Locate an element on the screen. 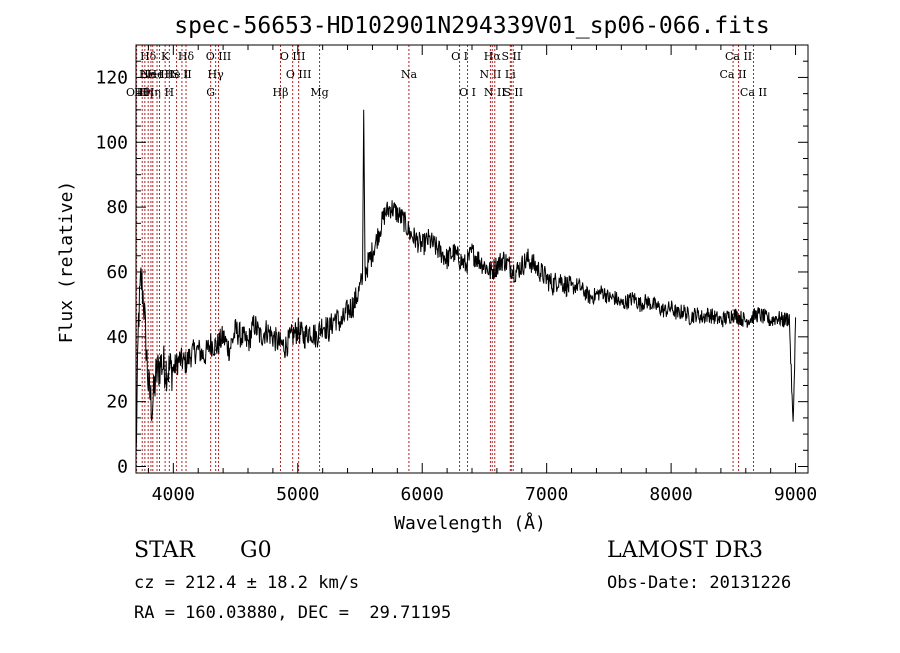  line-marker-label: Mg is located at coordinates (319, 92).